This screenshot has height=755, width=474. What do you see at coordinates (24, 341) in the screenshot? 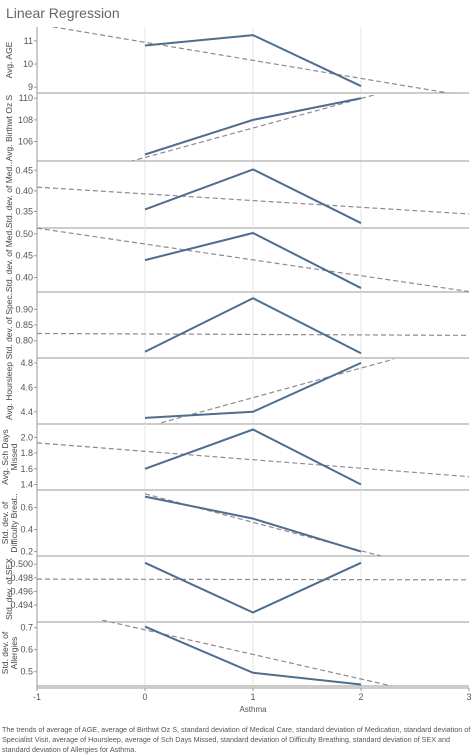
I see `y-tick-label: 0.80` at bounding box center [24, 341].